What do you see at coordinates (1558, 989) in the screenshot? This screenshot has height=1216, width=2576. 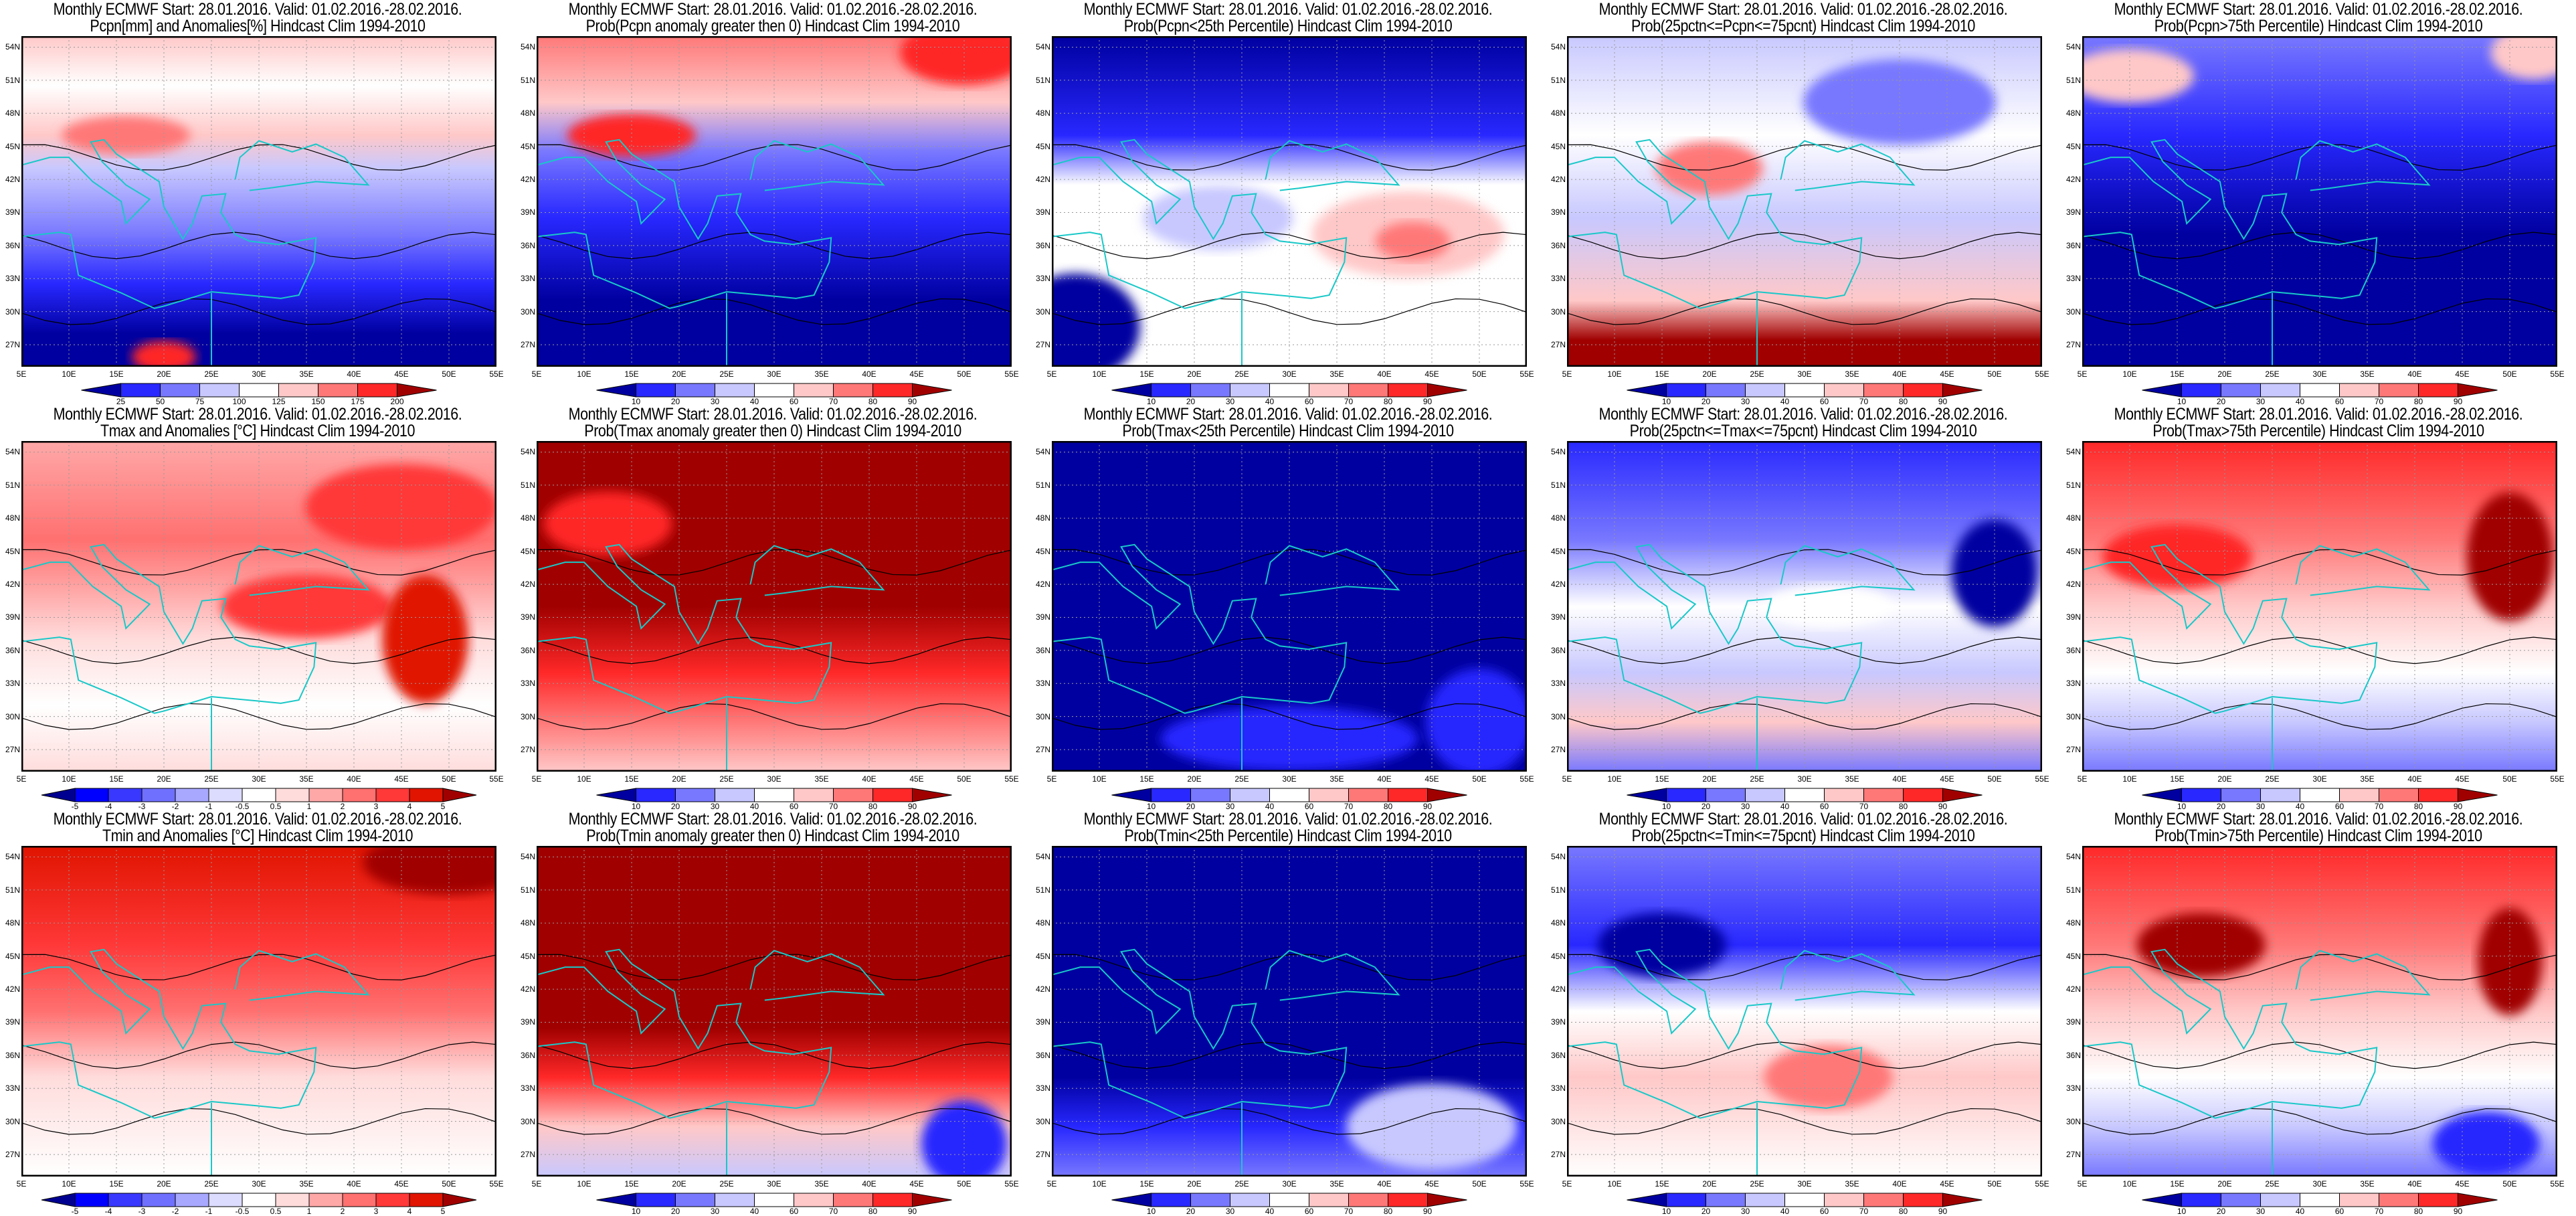 I see `lat-tick-label: 42N` at bounding box center [1558, 989].